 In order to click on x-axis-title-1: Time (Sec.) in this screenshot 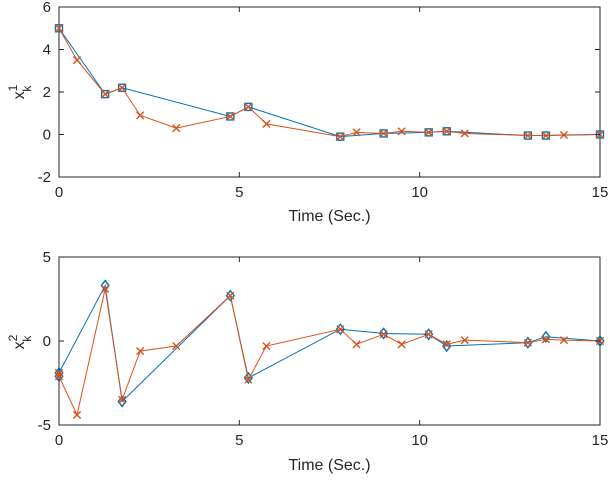, I will do `click(329, 216)`.